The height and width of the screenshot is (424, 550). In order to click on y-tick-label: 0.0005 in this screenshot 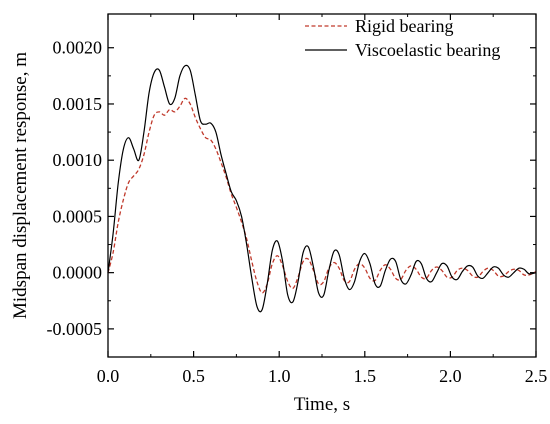, I will do `click(78, 216)`.